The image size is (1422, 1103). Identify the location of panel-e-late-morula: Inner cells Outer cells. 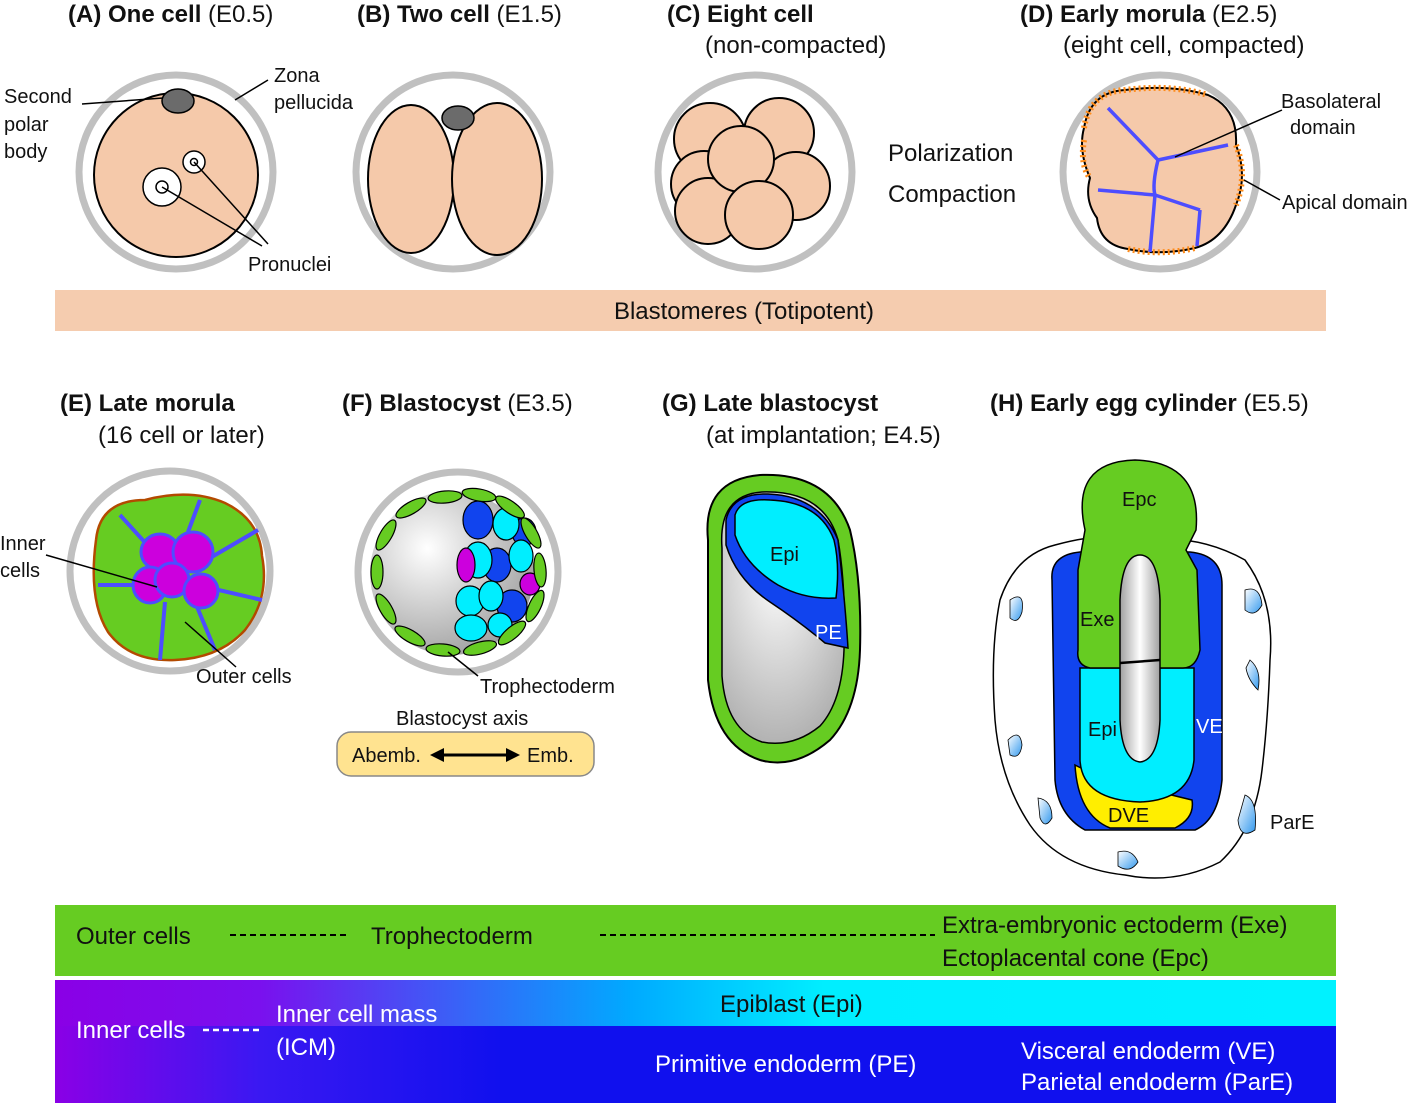
(146, 577).